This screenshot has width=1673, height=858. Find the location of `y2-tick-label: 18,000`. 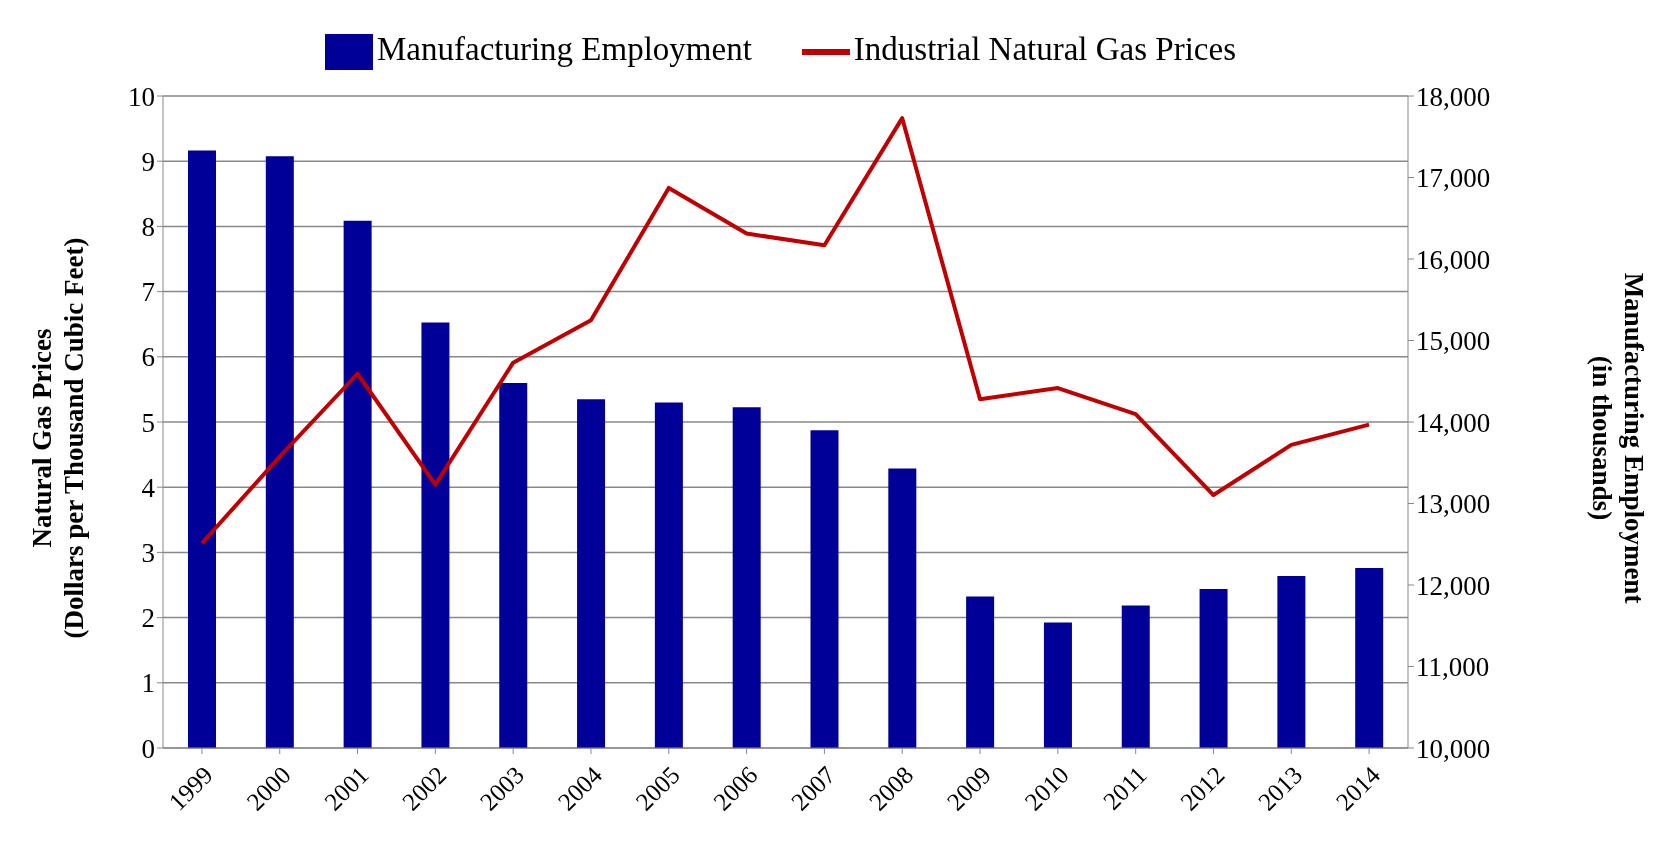

y2-tick-label: 18,000 is located at coordinates (1453, 96).